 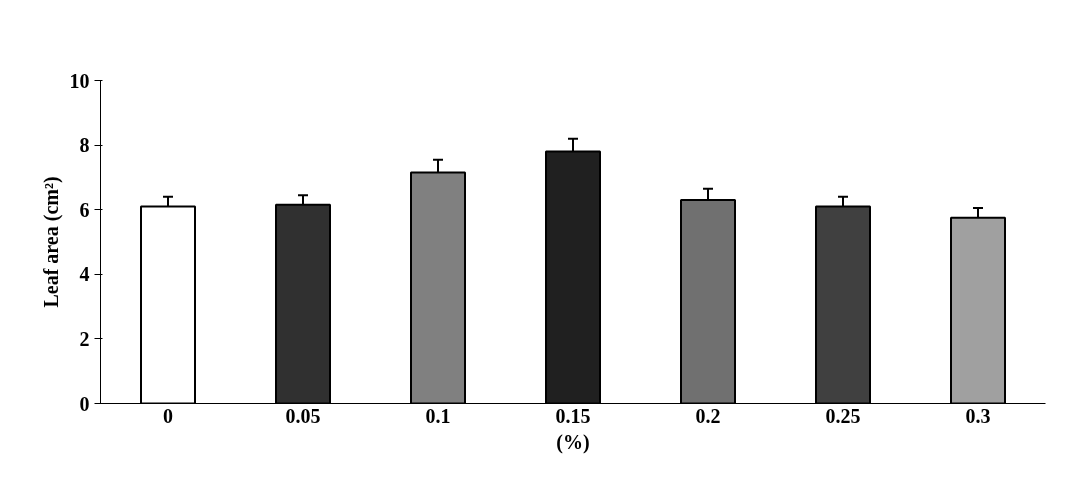 I want to click on x-tick-label: 0, so click(x=168, y=415).